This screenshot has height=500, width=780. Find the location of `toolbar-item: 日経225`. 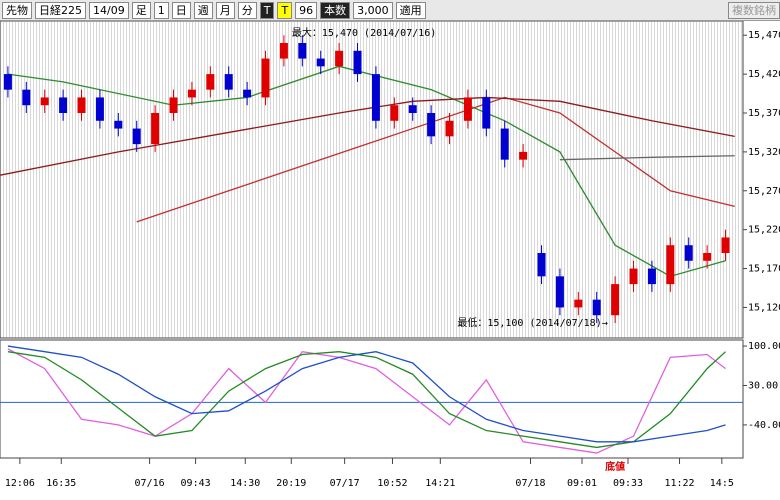

toolbar-item: 日経225 is located at coordinates (60, 10).